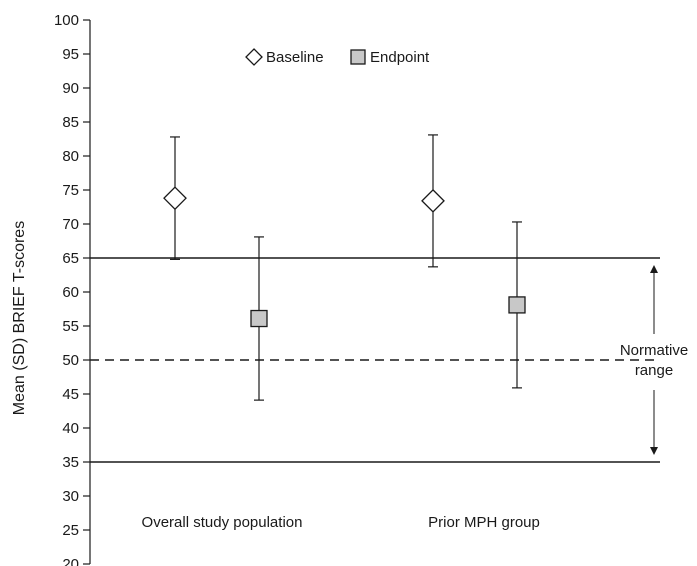 This screenshot has width=697, height=566. I want to click on legend-label-baseline: Baseline, so click(295, 57).